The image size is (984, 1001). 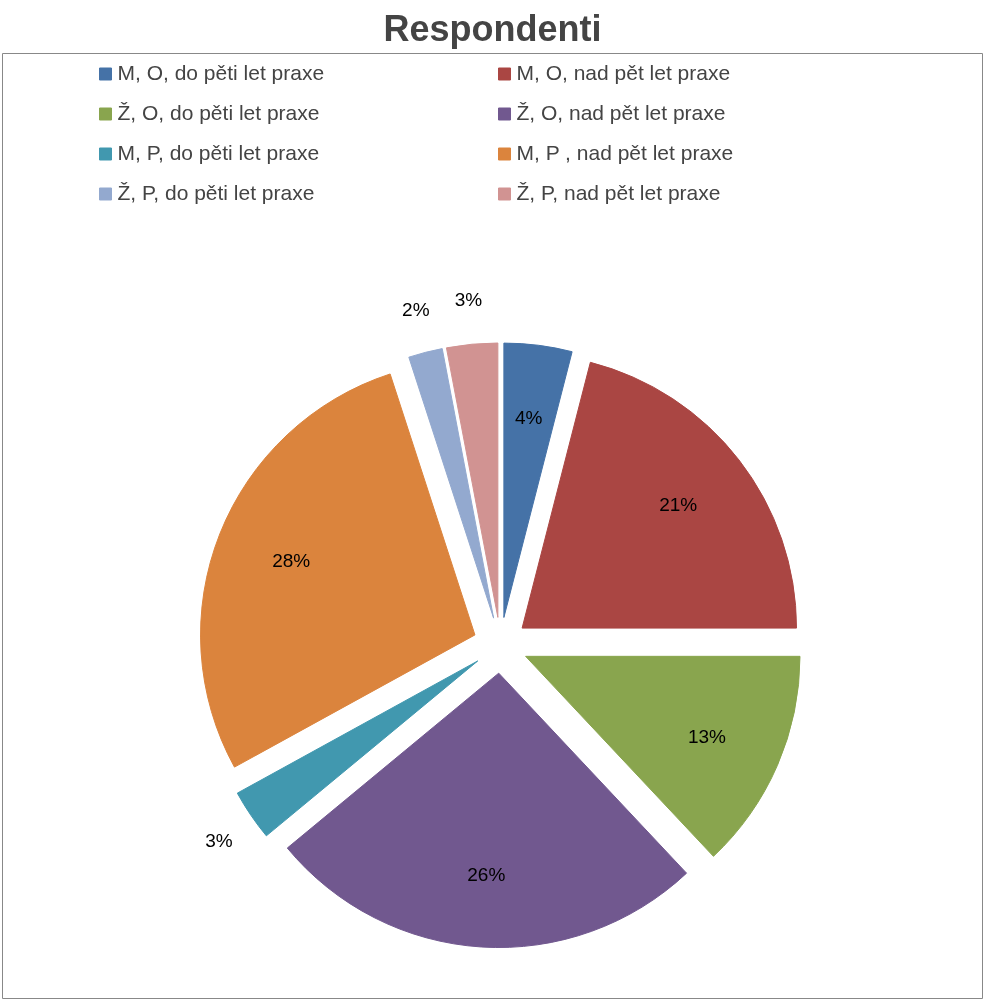 What do you see at coordinates (619, 193) in the screenshot?
I see `legend-label: Ž, P, nad pět let praxe` at bounding box center [619, 193].